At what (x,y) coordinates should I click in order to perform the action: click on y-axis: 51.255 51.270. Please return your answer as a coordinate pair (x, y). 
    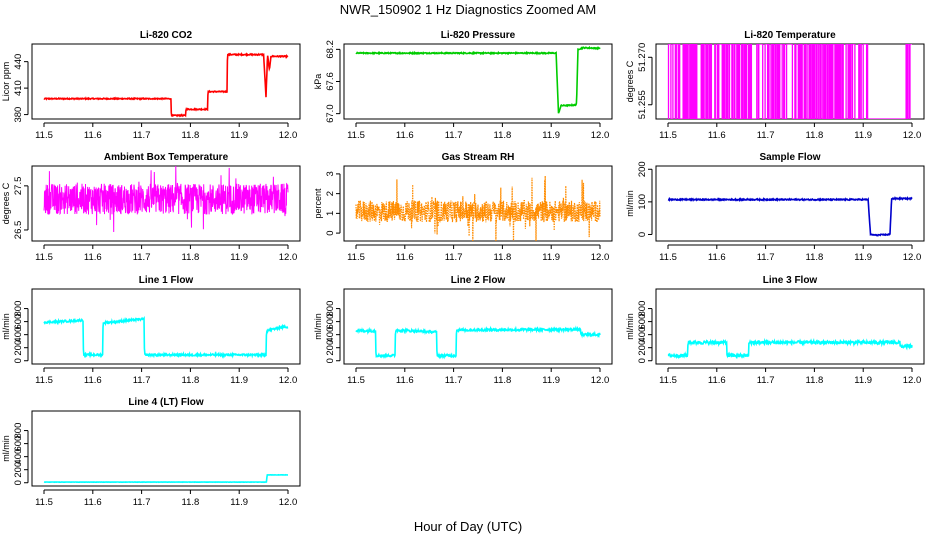
    Looking at the image, I should click on (645, 81).